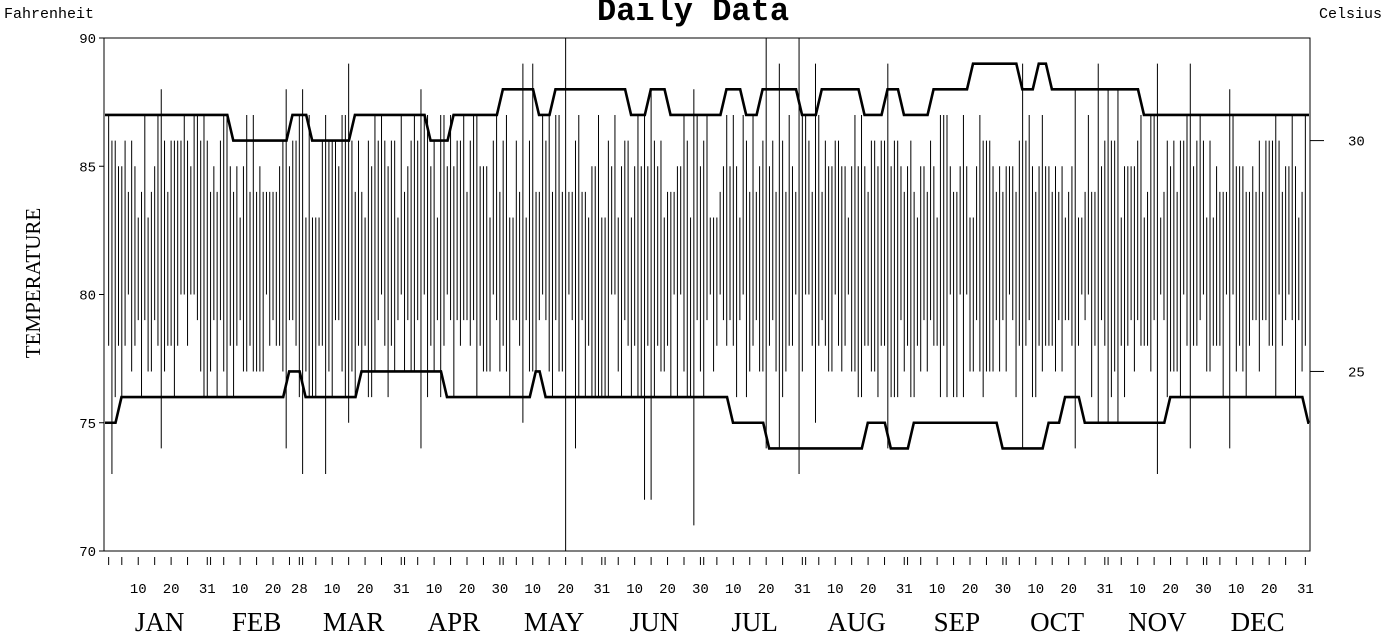 This screenshot has height=638, width=1387. I want to click on y-tick-label: 75, so click(87, 425).